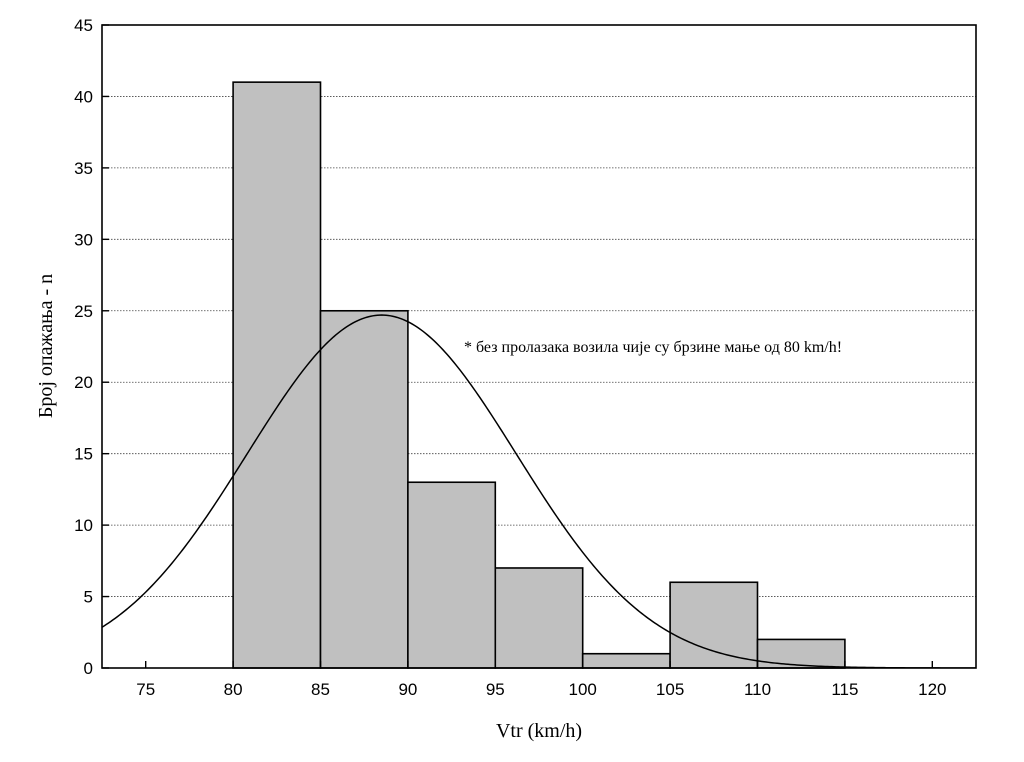 Image resolution: width=1024 pixels, height=762 pixels. What do you see at coordinates (233, 689) in the screenshot?
I see `x-tick-label: 80` at bounding box center [233, 689].